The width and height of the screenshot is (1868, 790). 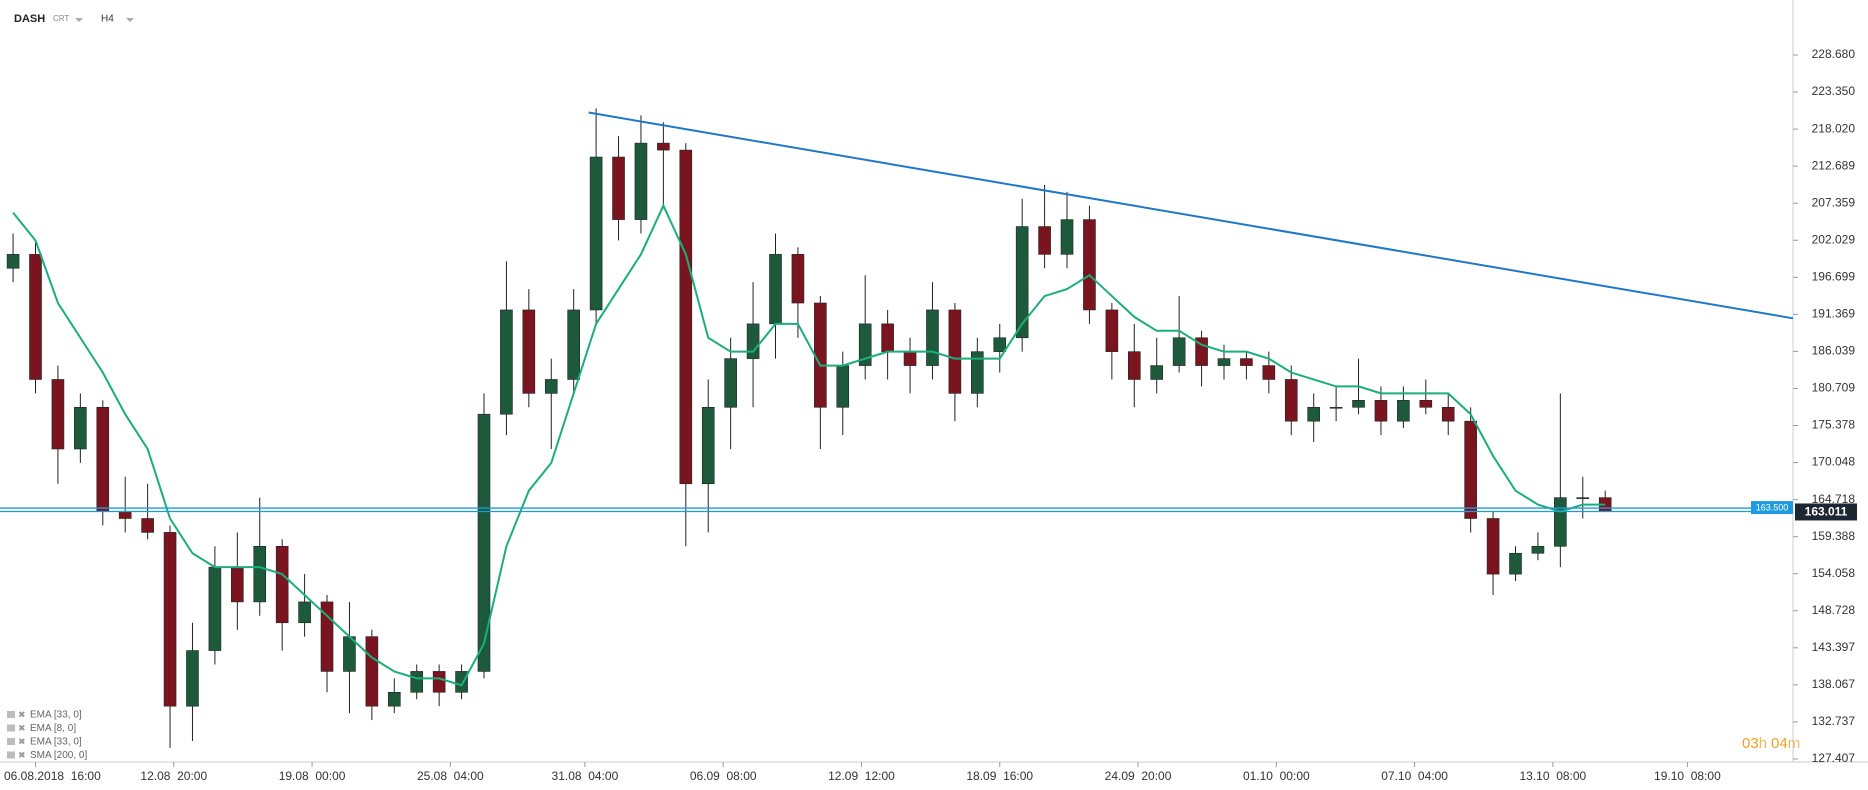 What do you see at coordinates (1834, 165) in the screenshot?
I see `y-tick-label: 212.689` at bounding box center [1834, 165].